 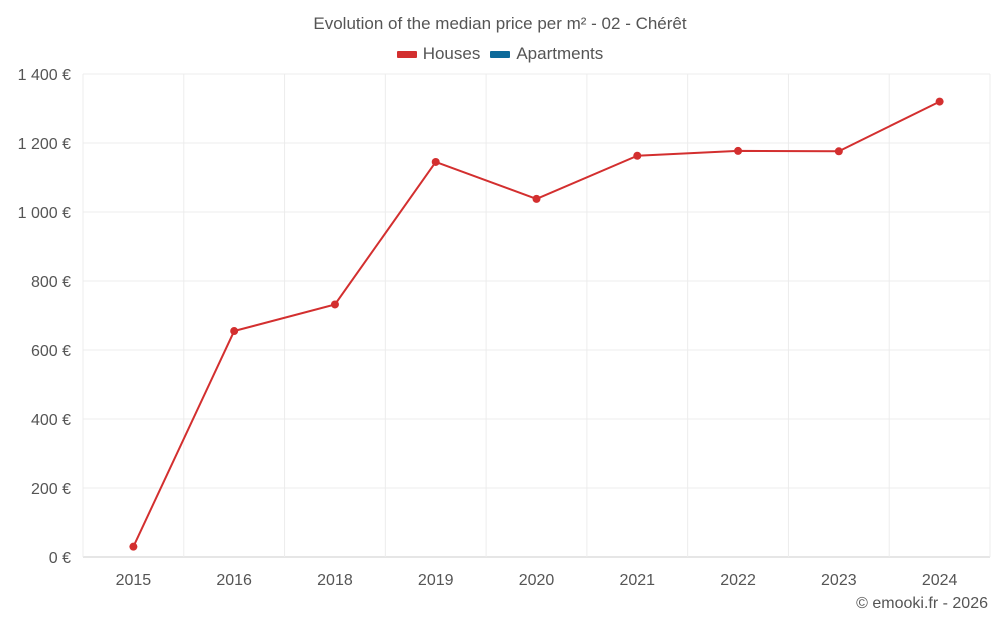 What do you see at coordinates (335, 580) in the screenshot?
I see `x-tick-label: 2018` at bounding box center [335, 580].